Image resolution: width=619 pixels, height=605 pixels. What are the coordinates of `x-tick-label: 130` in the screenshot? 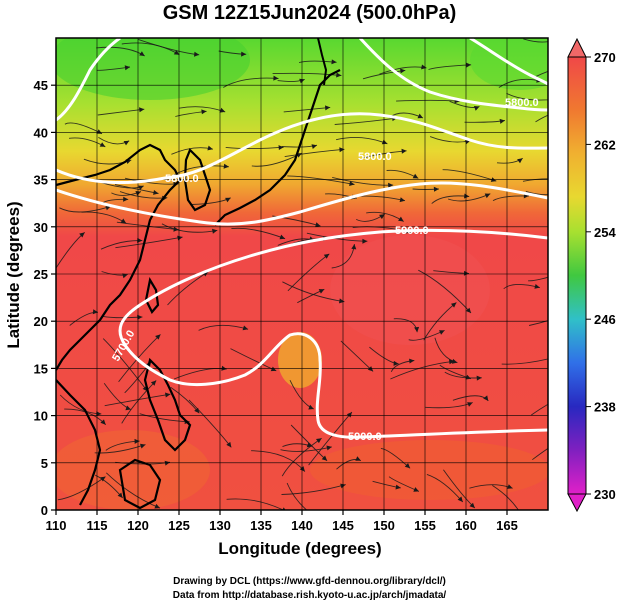 It's located at (220, 525).